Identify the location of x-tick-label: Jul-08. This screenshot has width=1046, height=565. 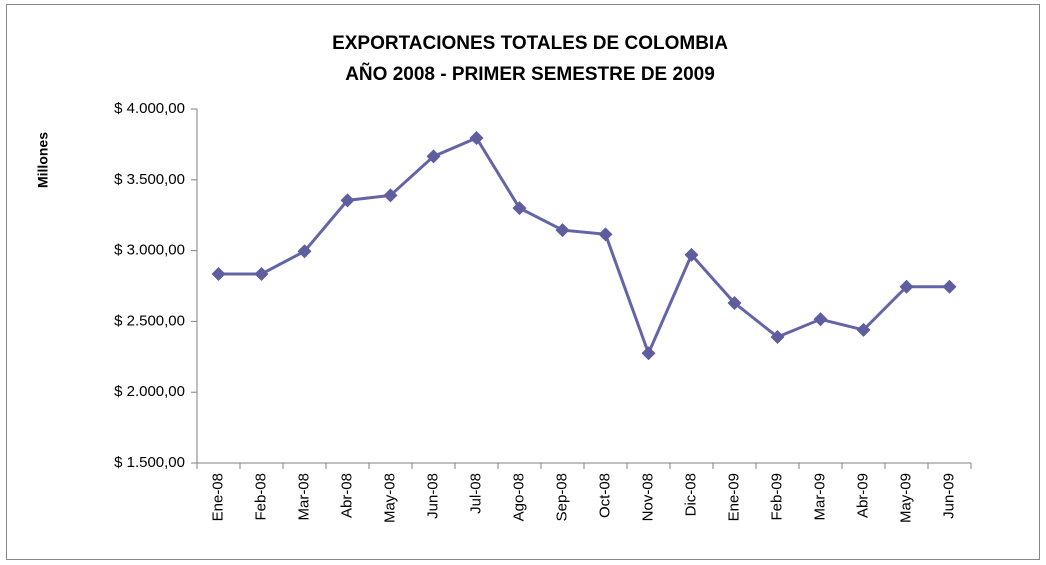
(475, 493).